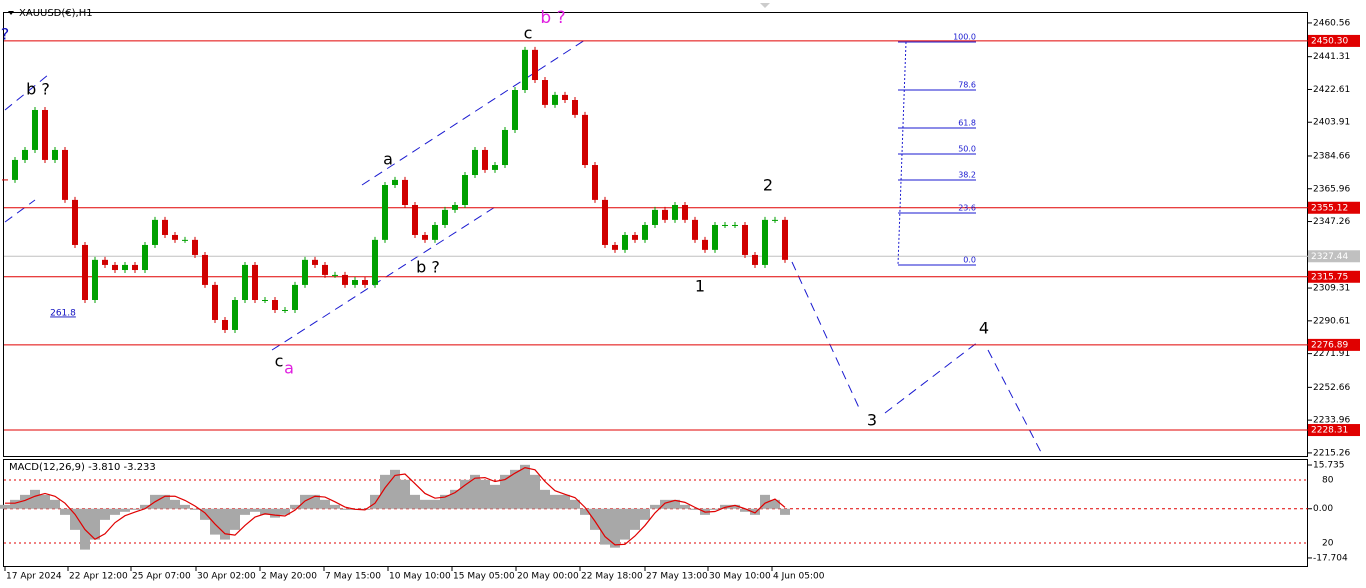  Describe the element at coordinates (967, 208) in the screenshot. I see `fib-label: 23.6` at that location.